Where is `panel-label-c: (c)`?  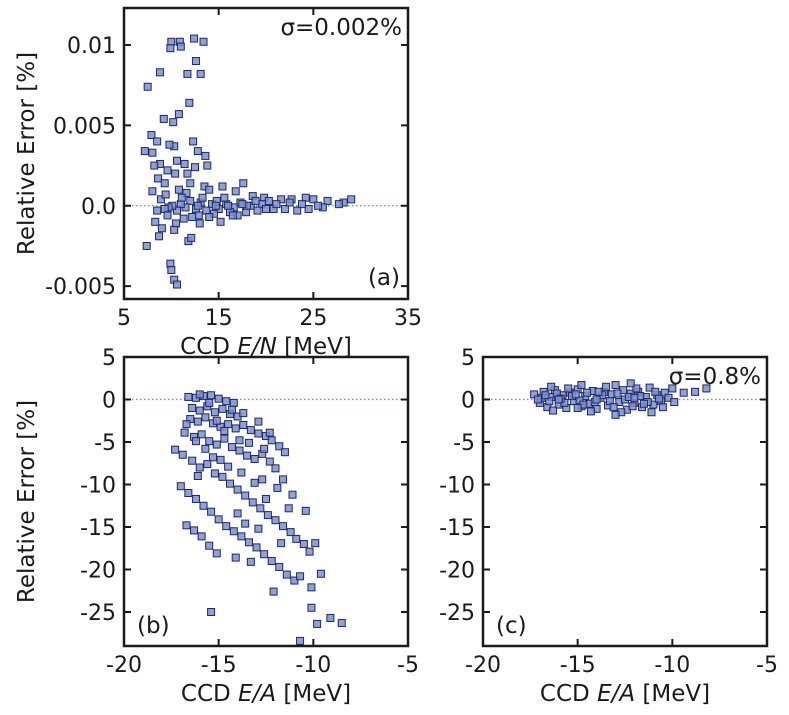 panel-label-c: (c) is located at coordinates (511, 626).